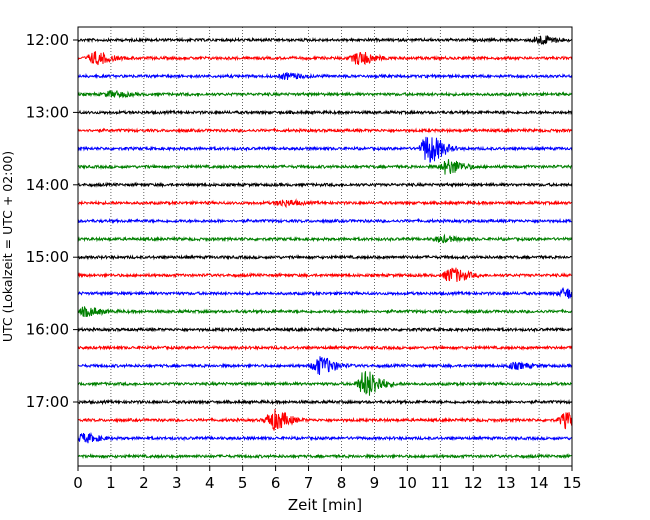  Describe the element at coordinates (243, 483) in the screenshot. I see `x-tick-label: 5` at that location.